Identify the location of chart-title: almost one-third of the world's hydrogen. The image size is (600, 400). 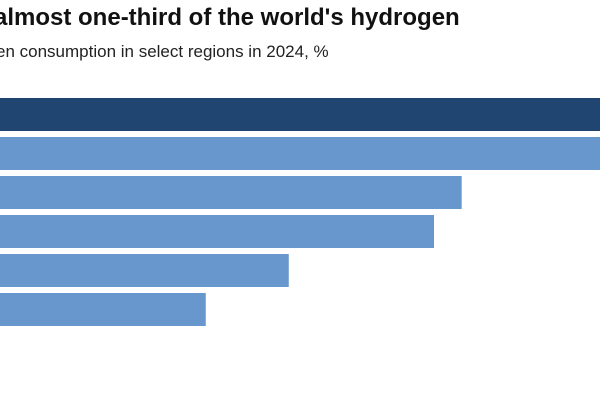
(230, 17).